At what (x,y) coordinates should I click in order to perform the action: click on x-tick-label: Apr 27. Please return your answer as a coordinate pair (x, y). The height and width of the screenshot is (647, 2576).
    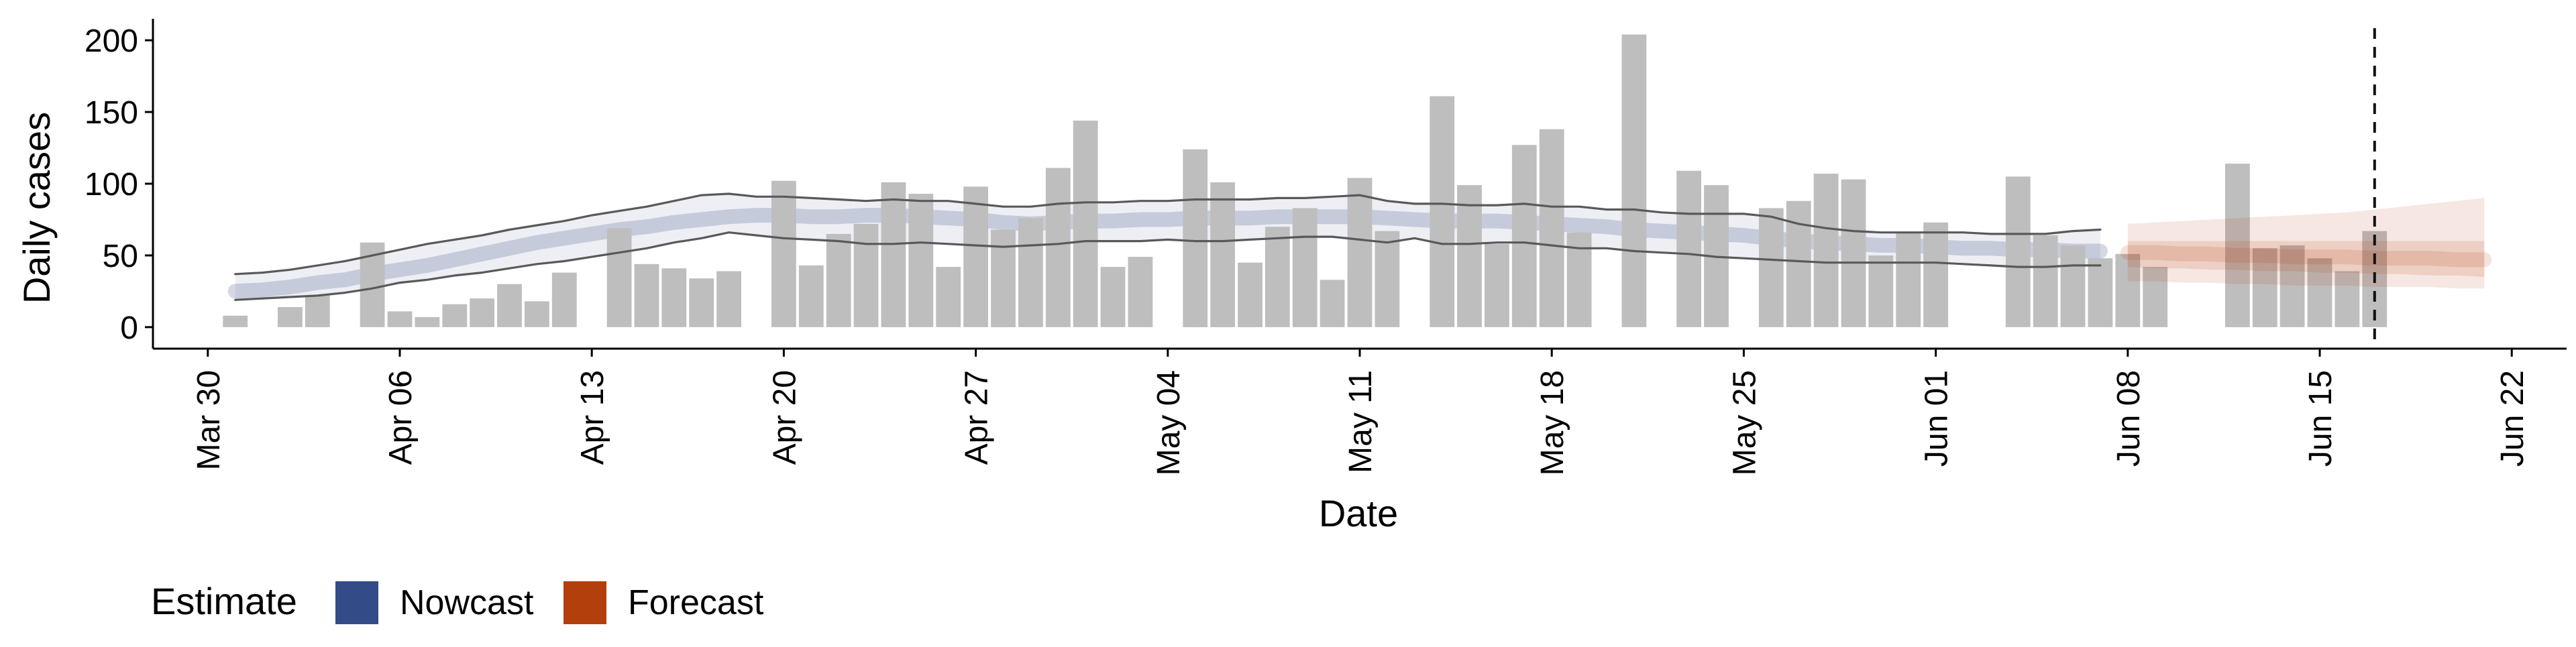
    Looking at the image, I should click on (977, 417).